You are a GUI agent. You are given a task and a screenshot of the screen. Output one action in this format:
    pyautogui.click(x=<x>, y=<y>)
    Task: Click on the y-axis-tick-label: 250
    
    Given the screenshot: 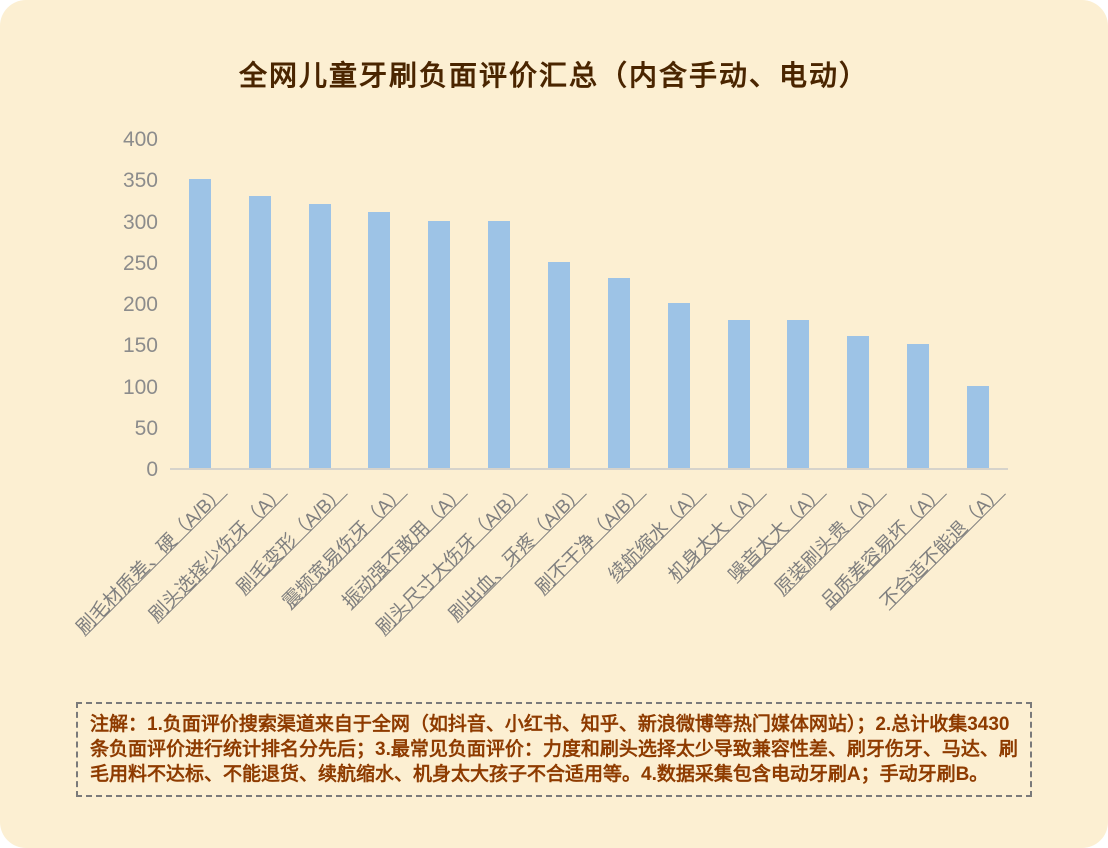 What is the action you would take?
    pyautogui.click(x=140, y=263)
    